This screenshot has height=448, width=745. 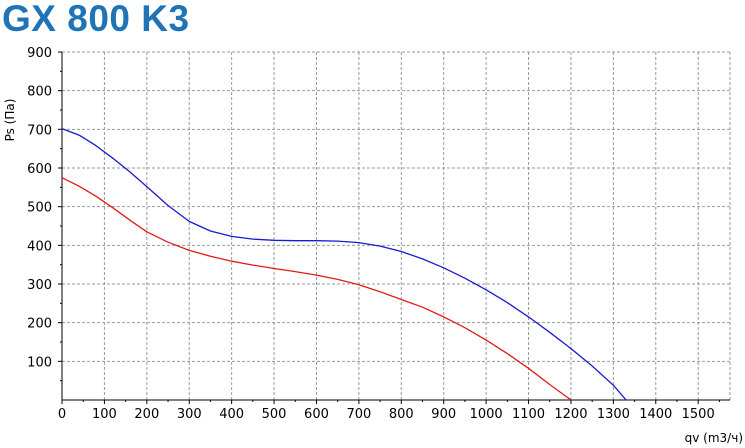 I want to click on x-tick-label-13: 1300, so click(x=613, y=414).